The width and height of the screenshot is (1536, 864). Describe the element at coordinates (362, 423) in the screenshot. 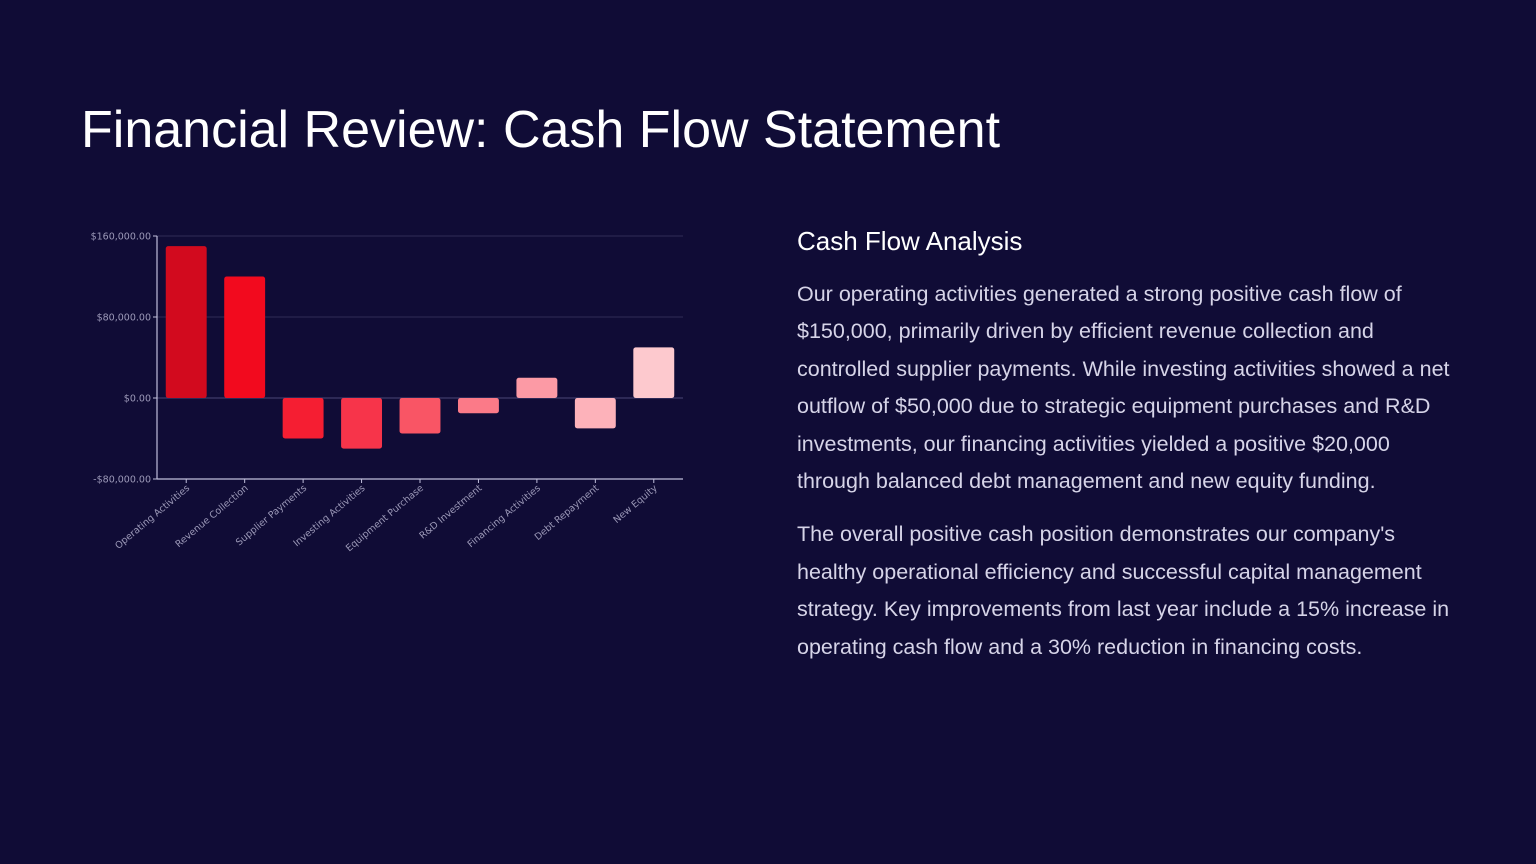

I see `bar-investing-activities` at that location.